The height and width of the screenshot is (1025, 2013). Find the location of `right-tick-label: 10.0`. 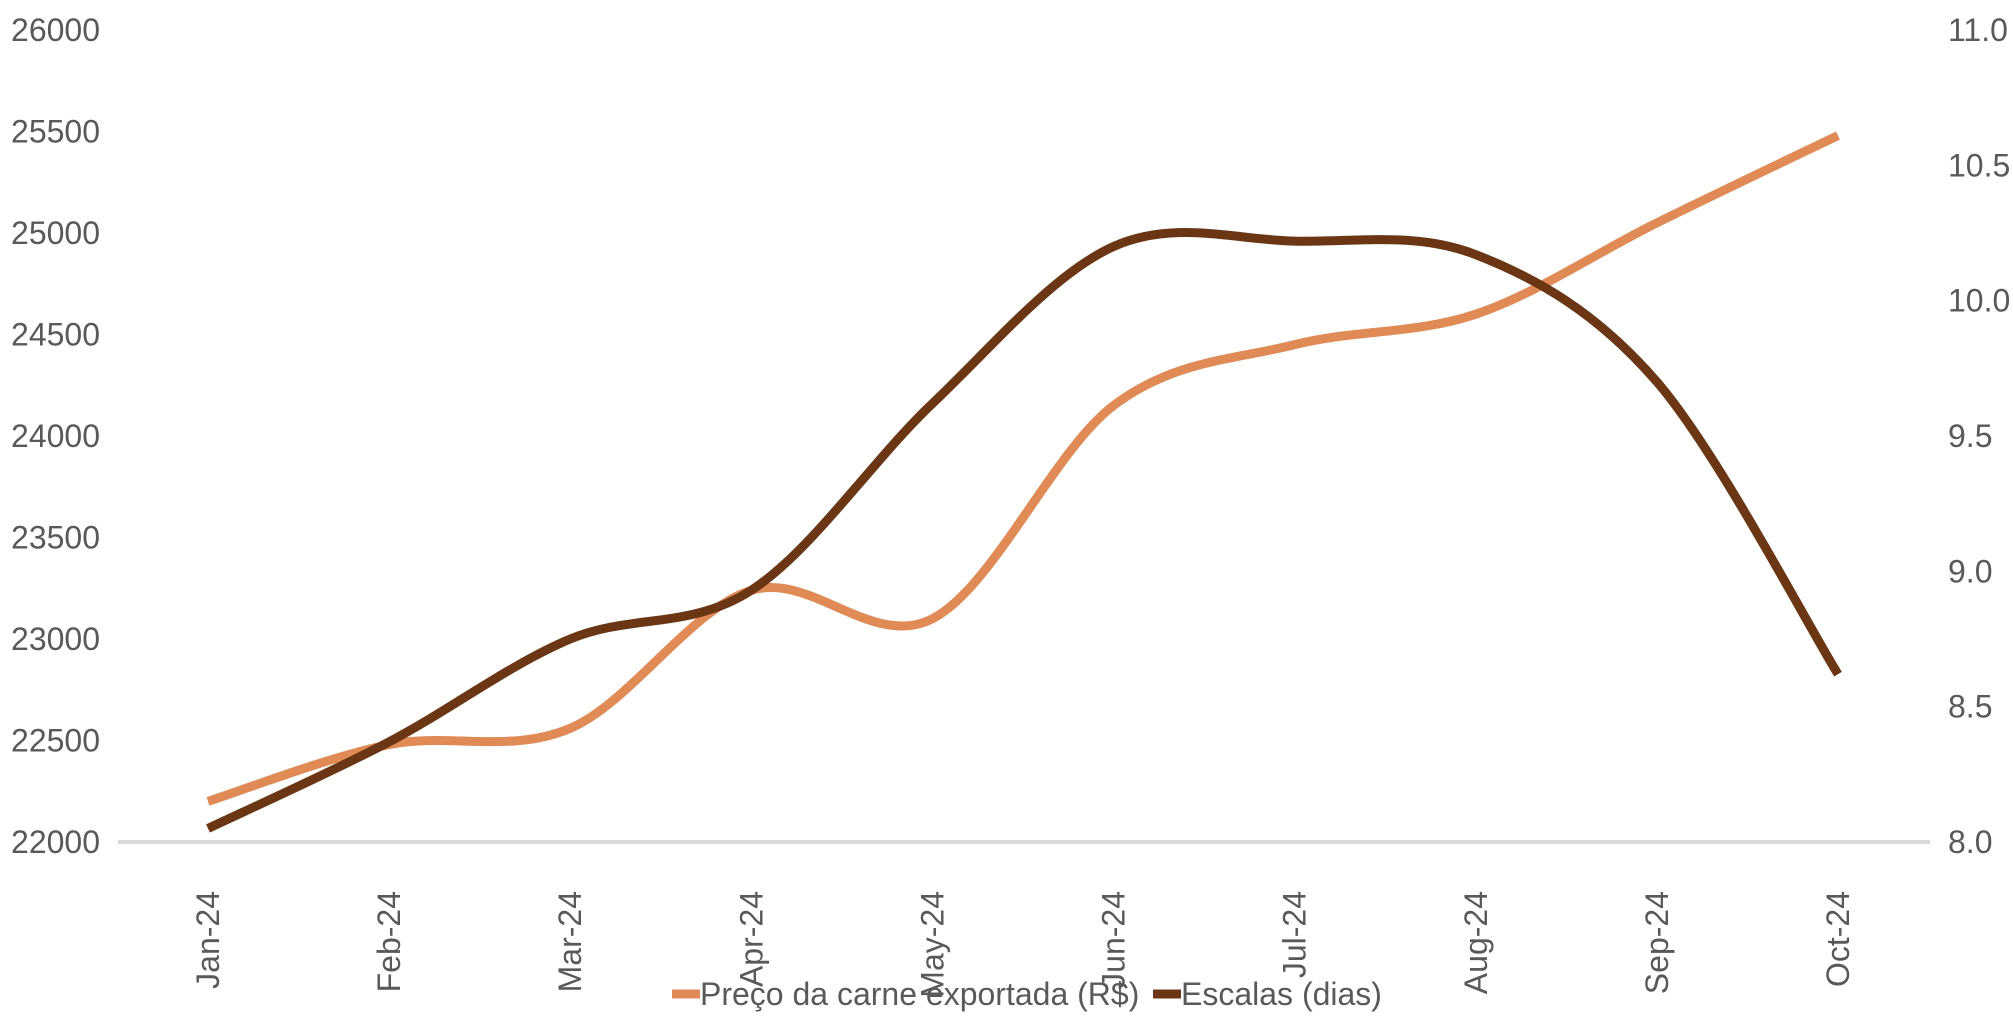

right-tick-label: 10.0 is located at coordinates (1979, 301).